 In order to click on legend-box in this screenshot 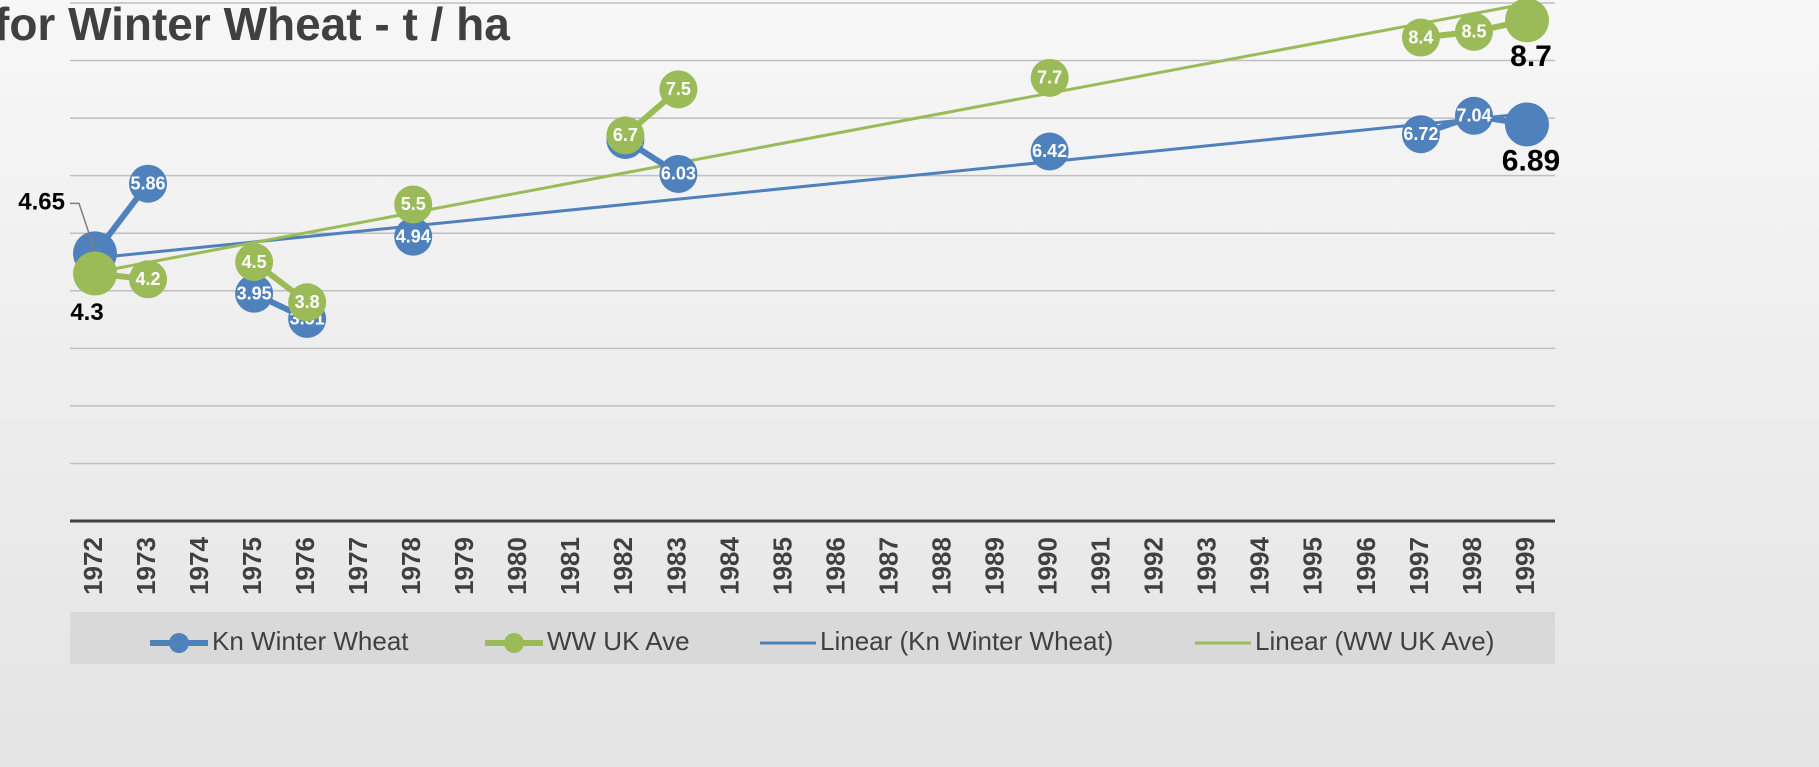, I will do `click(812, 638)`.